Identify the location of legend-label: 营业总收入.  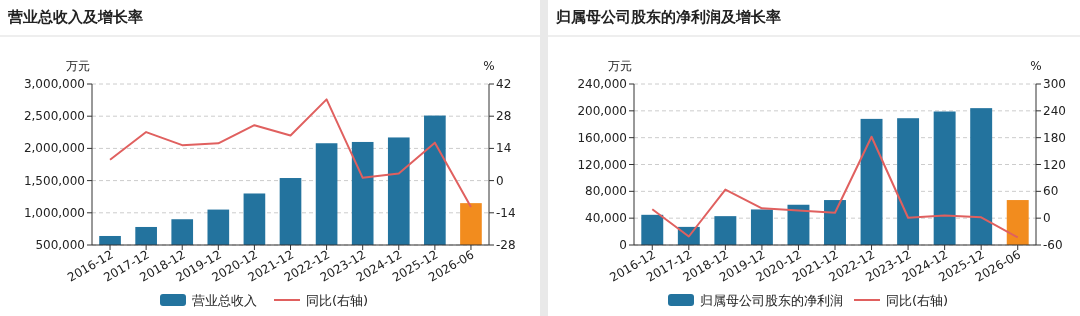
(224, 300).